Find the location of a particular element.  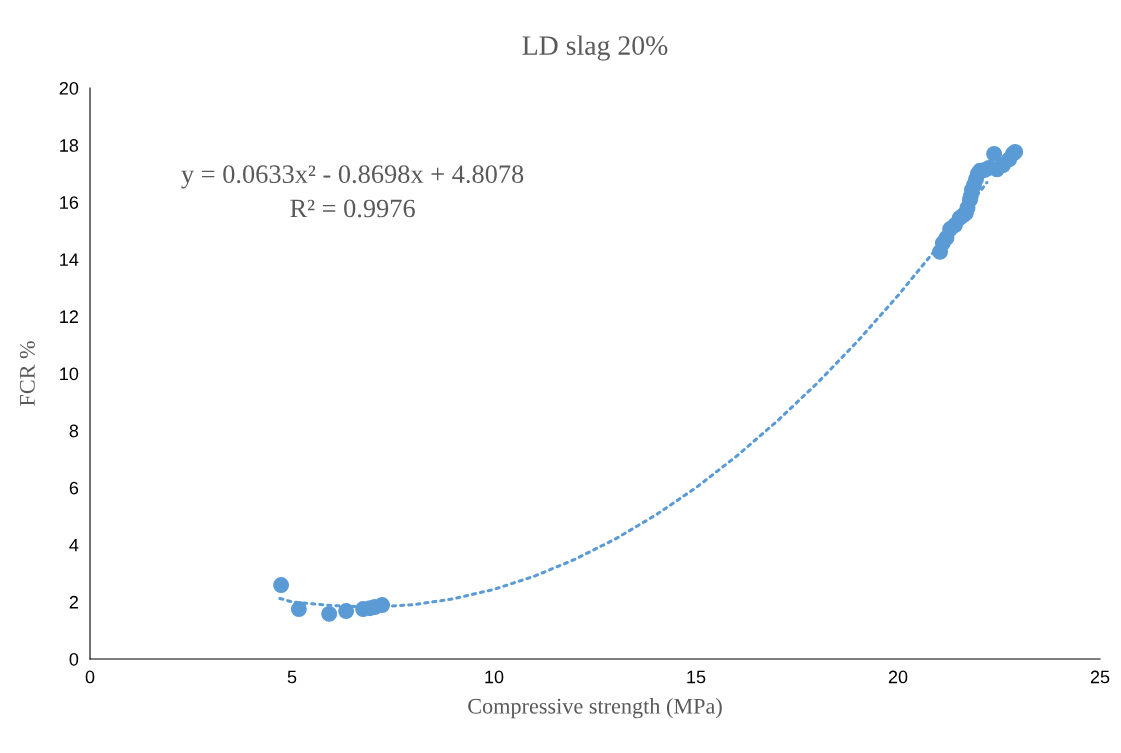

y-tick-label: 0 is located at coordinates (74, 659).